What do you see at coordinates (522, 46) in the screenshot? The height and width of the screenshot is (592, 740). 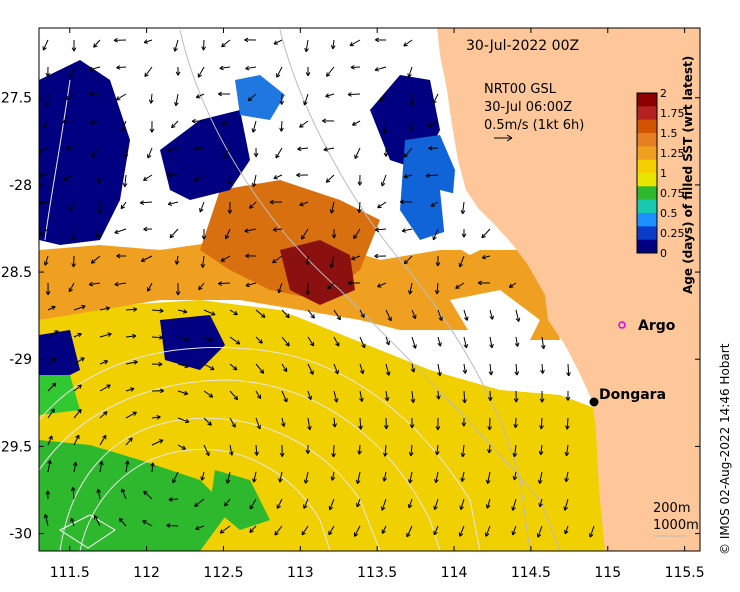 I see `map-time-label: 30-Jul-2022 00Z` at bounding box center [522, 46].